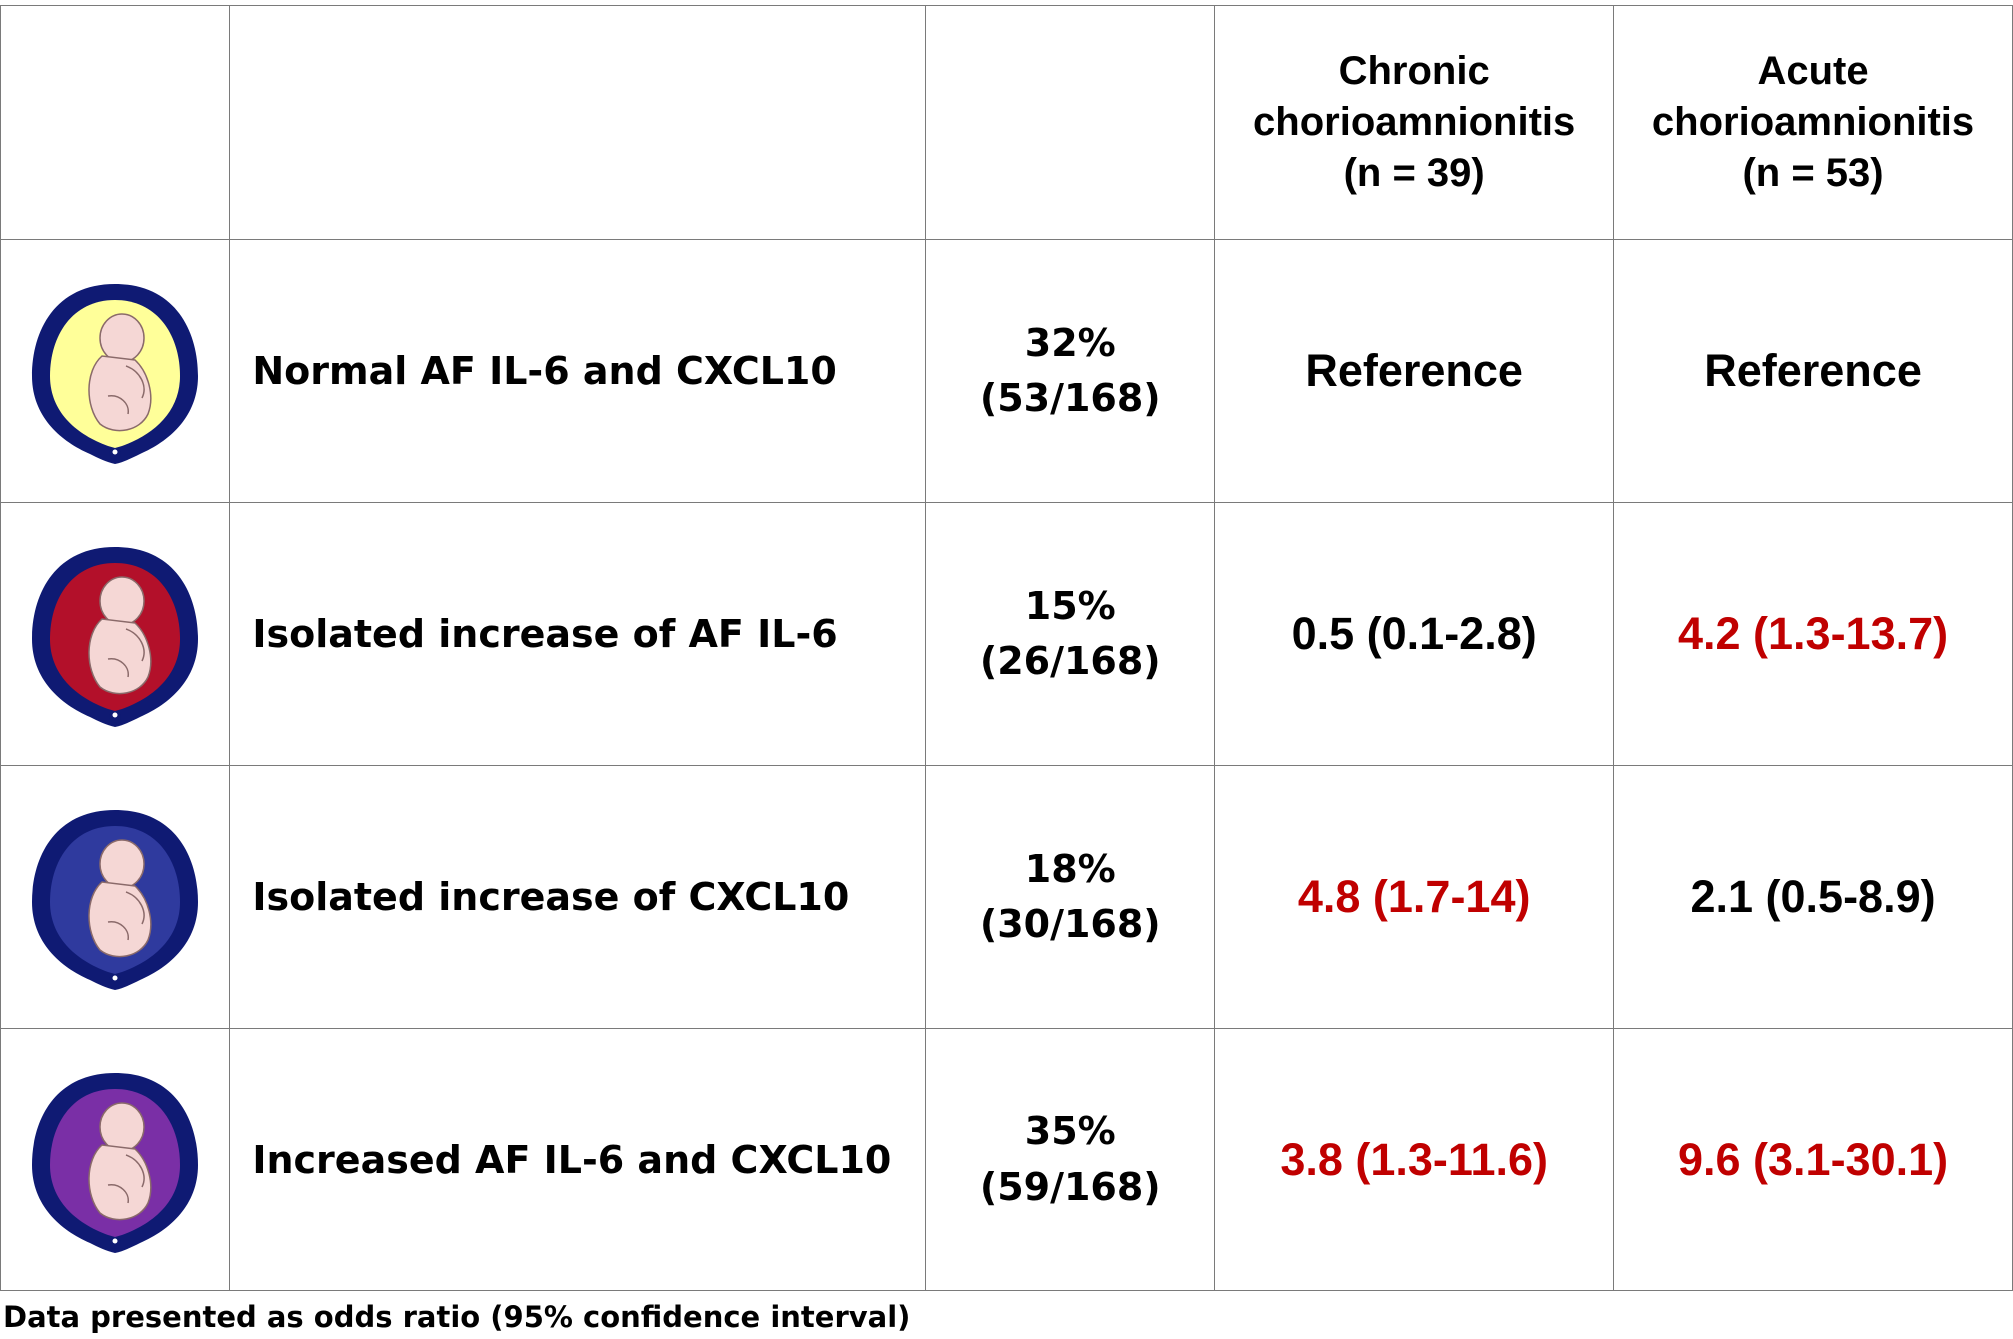 The image size is (2013, 1339). Describe the element at coordinates (1070, 634) in the screenshot. I see `row-percentage: 15% (26/168)` at that location.